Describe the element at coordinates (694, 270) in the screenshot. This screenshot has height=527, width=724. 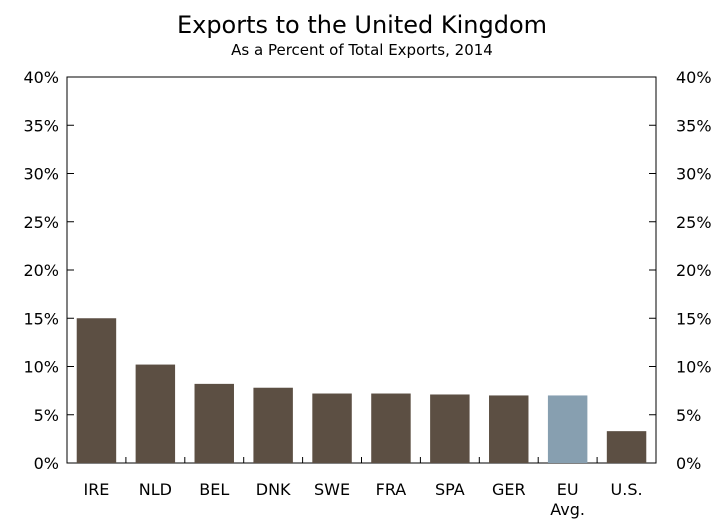
I see `y-tick-label-right: 20%` at that location.